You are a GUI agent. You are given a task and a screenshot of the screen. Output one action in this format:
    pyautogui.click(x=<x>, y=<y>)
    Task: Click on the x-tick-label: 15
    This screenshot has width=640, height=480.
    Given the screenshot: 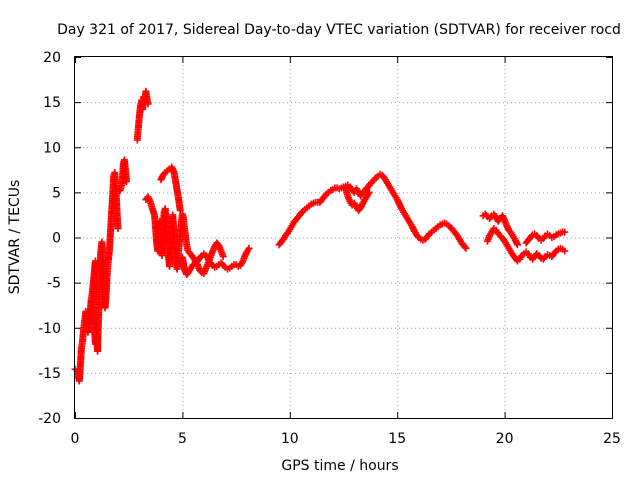 What is the action you would take?
    pyautogui.click(x=397, y=439)
    